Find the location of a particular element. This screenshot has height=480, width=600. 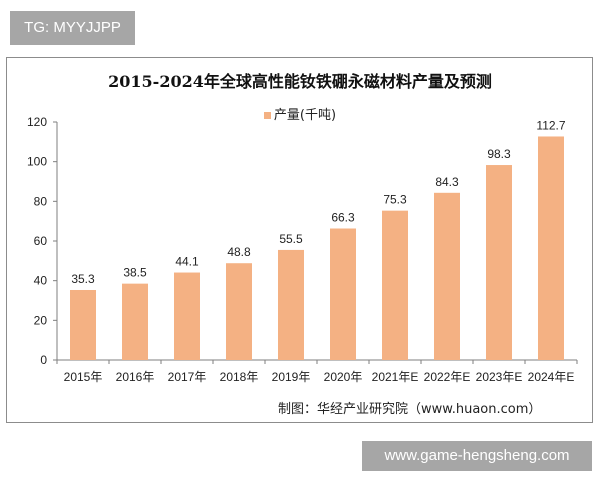

source-note: 制图：华经产业研究院（www.huaon.com） is located at coordinates (410, 409).